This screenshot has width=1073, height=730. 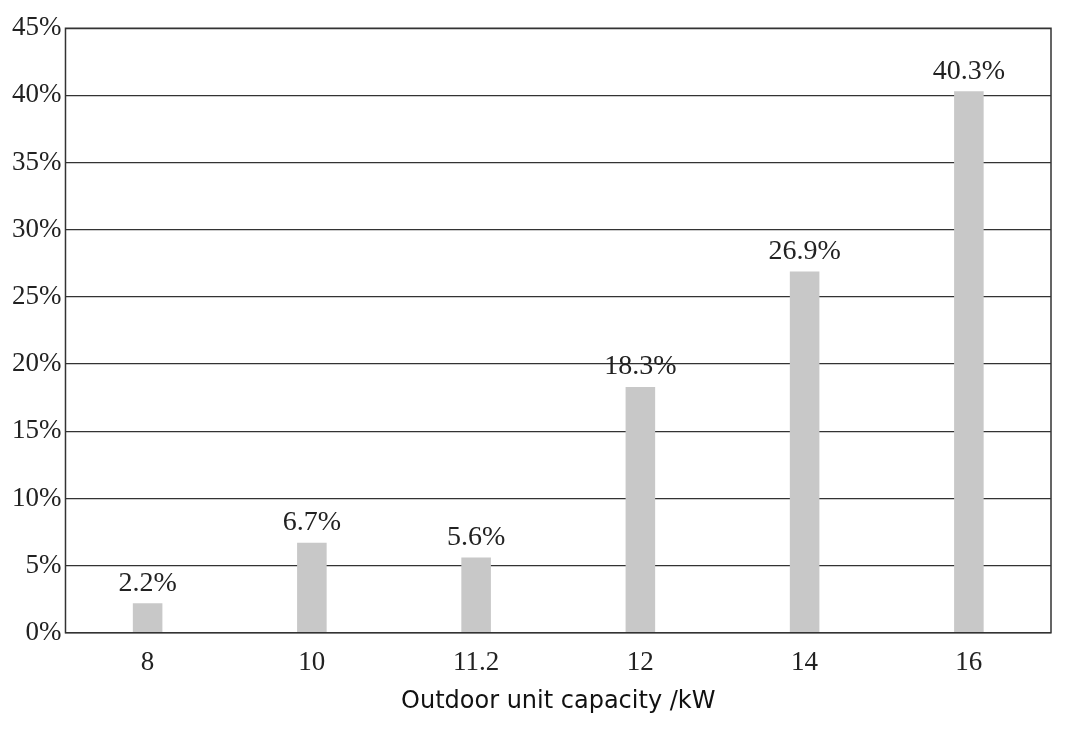 What do you see at coordinates (147, 661) in the screenshot?
I see `x-tick-label: 8` at bounding box center [147, 661].